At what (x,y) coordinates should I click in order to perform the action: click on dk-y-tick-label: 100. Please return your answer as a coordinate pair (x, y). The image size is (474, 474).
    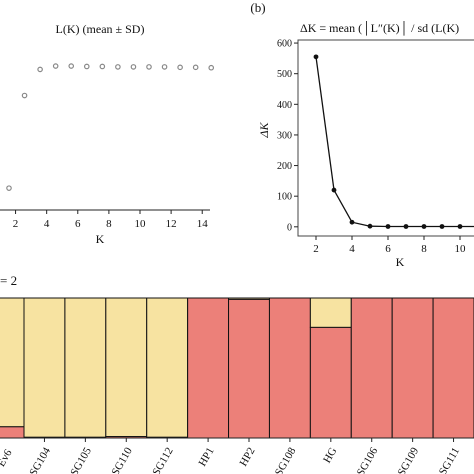
    Looking at the image, I should click on (284, 197).